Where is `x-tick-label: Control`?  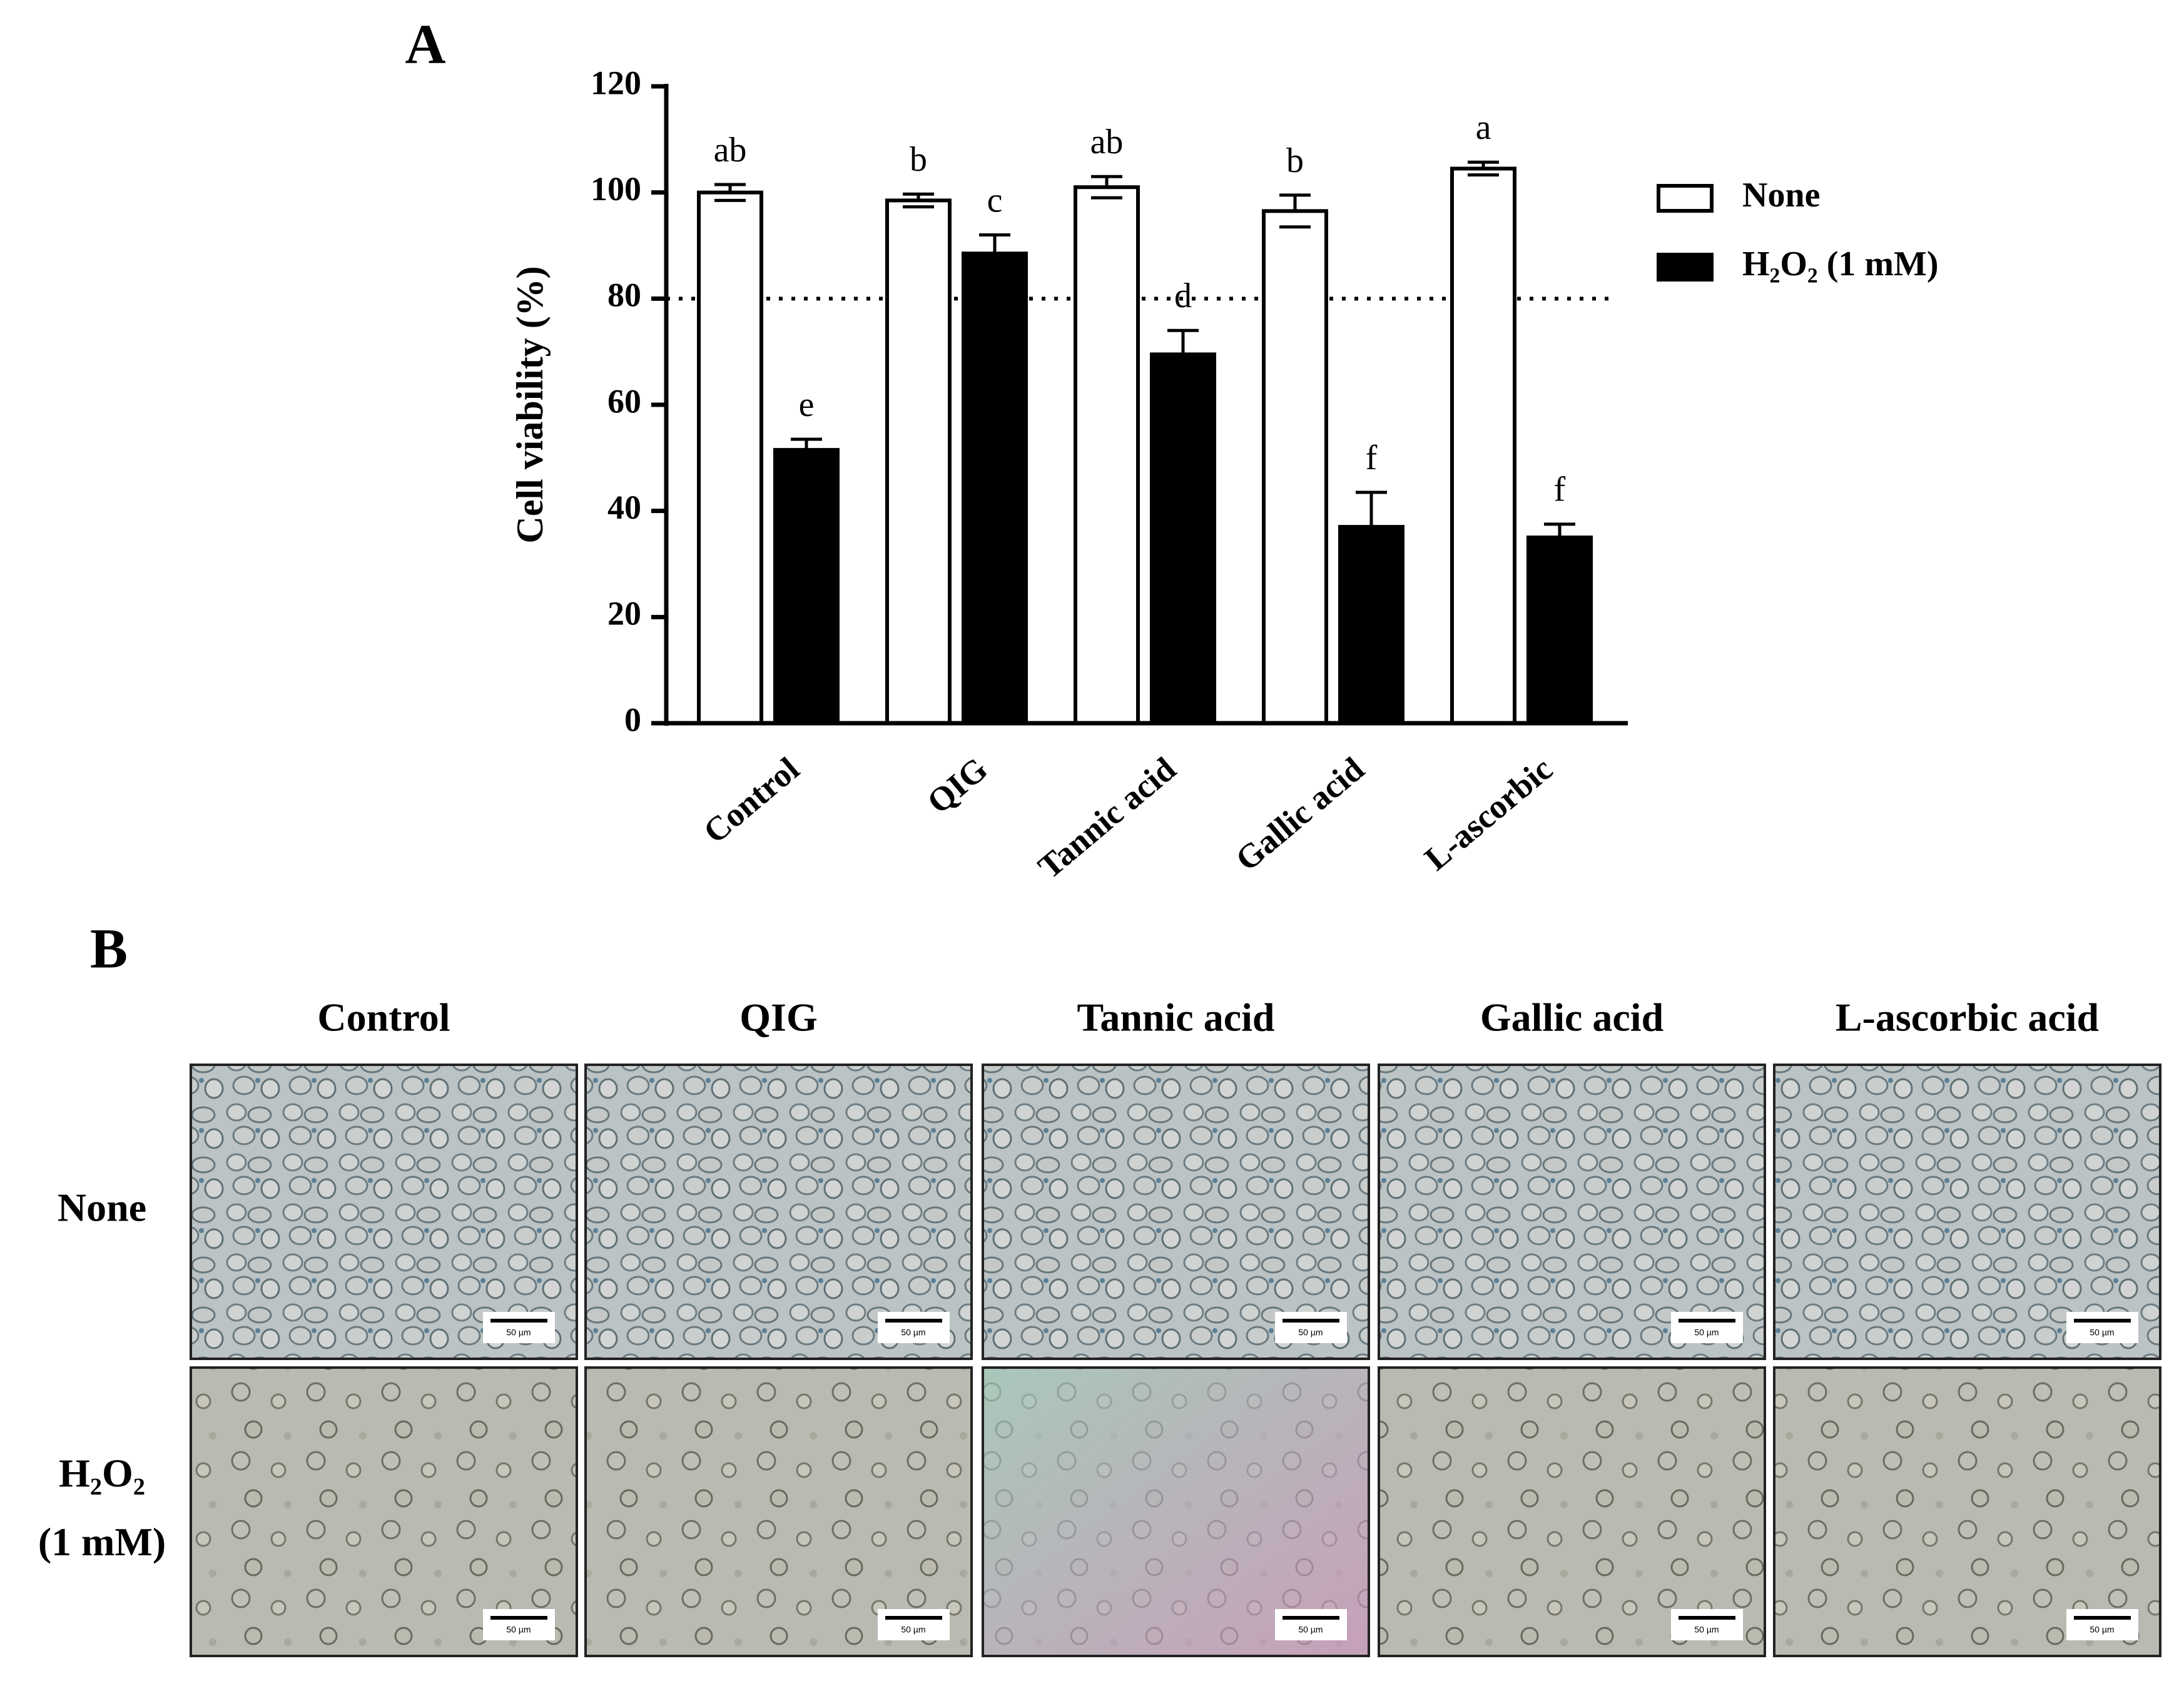 x-tick-label: Control is located at coordinates (751, 801).